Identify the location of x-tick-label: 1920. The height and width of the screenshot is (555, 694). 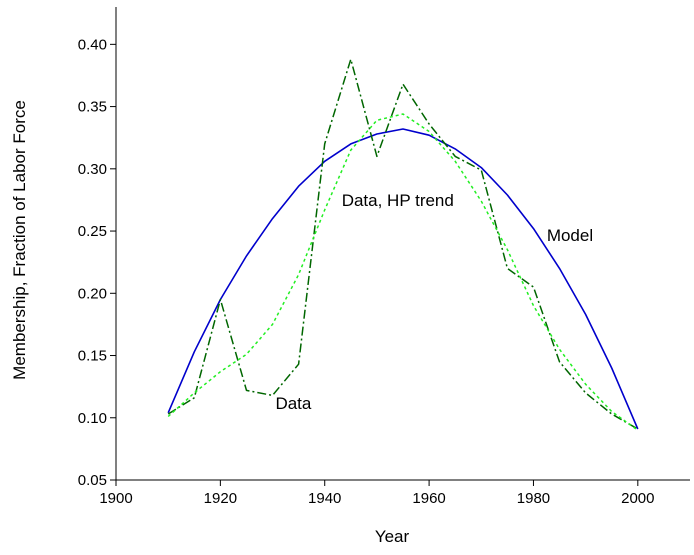
(220, 498).